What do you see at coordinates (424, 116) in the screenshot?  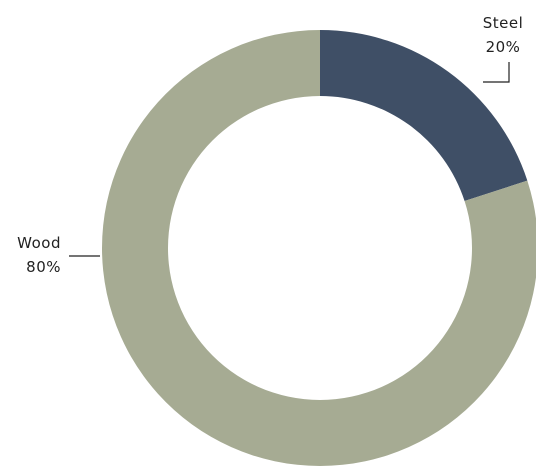 I see `slice-steel` at bounding box center [424, 116].